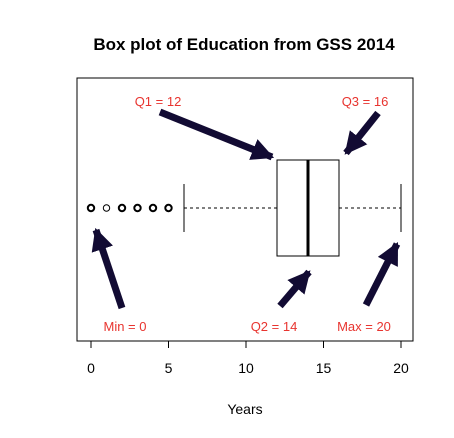  Describe the element at coordinates (365, 101) in the screenshot. I see `annotation-q3-label: Q3 = 16` at that location.